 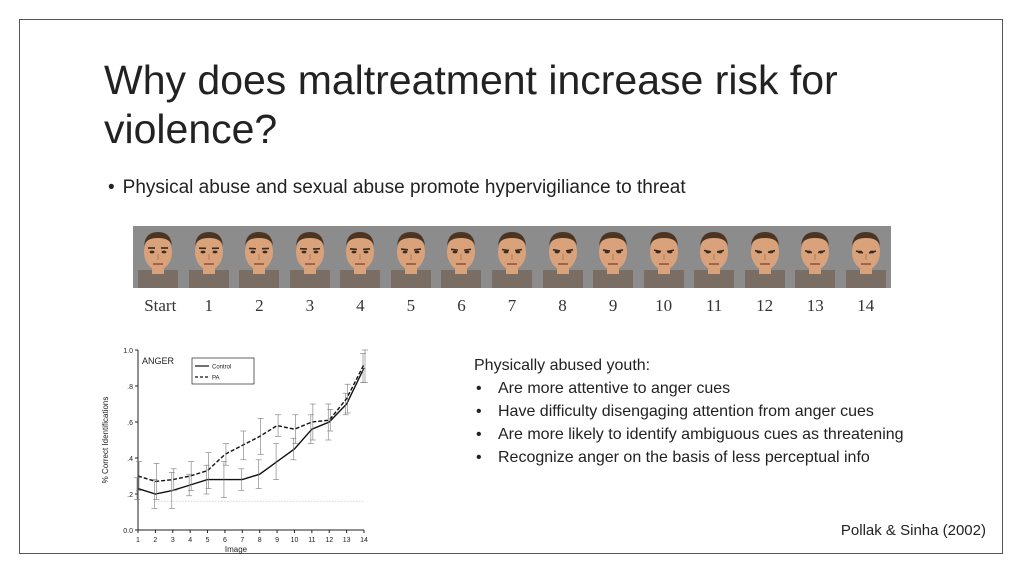 I want to click on series-line-control, so click(x=251, y=431).